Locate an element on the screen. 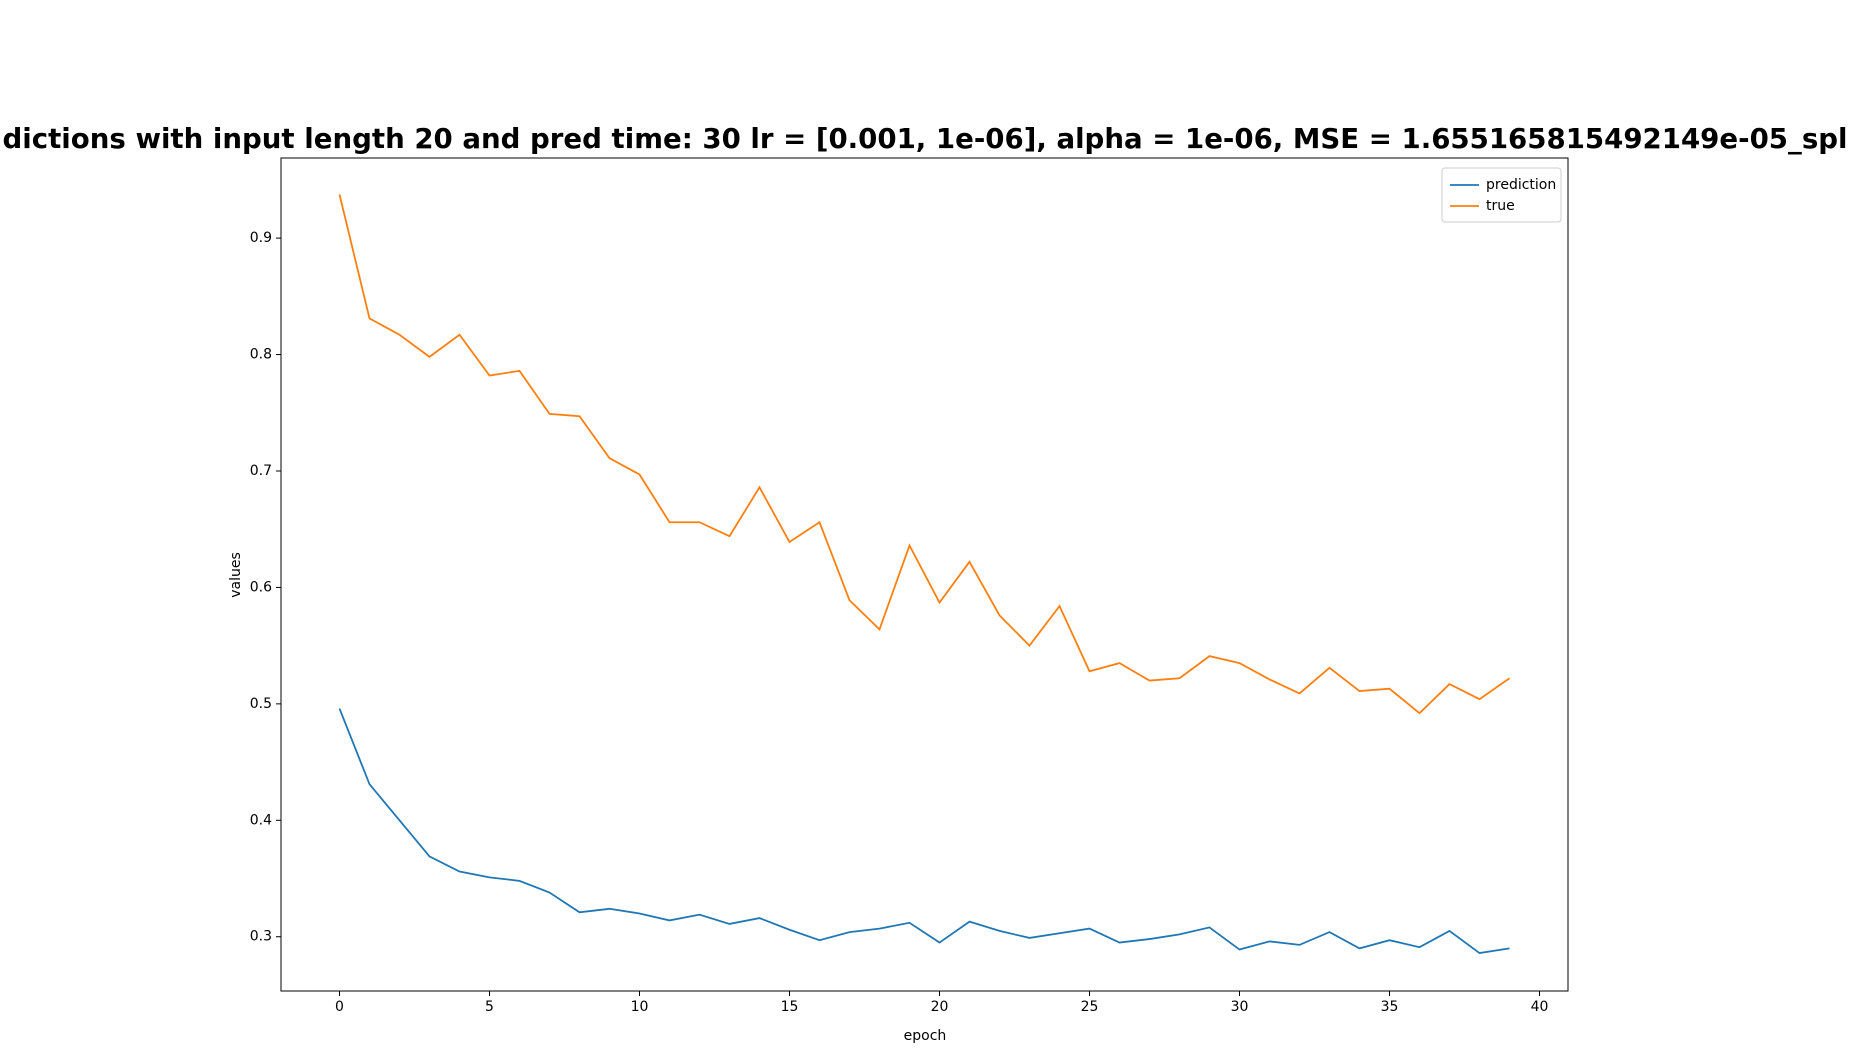  legend-box is located at coordinates (1501, 195).